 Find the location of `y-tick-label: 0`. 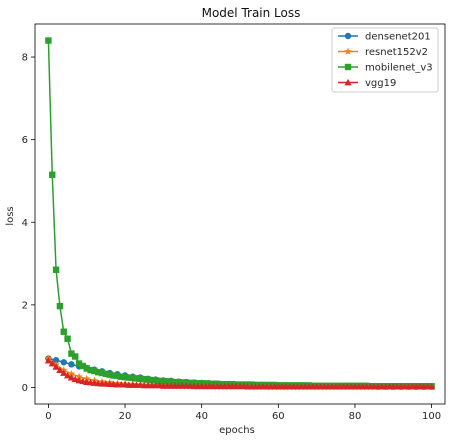

y-tick-label: 0 is located at coordinates (25, 388).